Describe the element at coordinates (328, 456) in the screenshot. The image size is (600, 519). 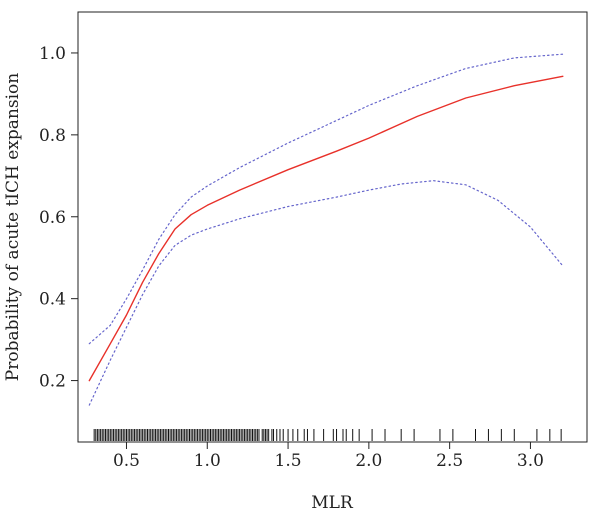
I see `x-axis: 0.5 1.0 1.5 2.0 2.5 3.0` at that location.